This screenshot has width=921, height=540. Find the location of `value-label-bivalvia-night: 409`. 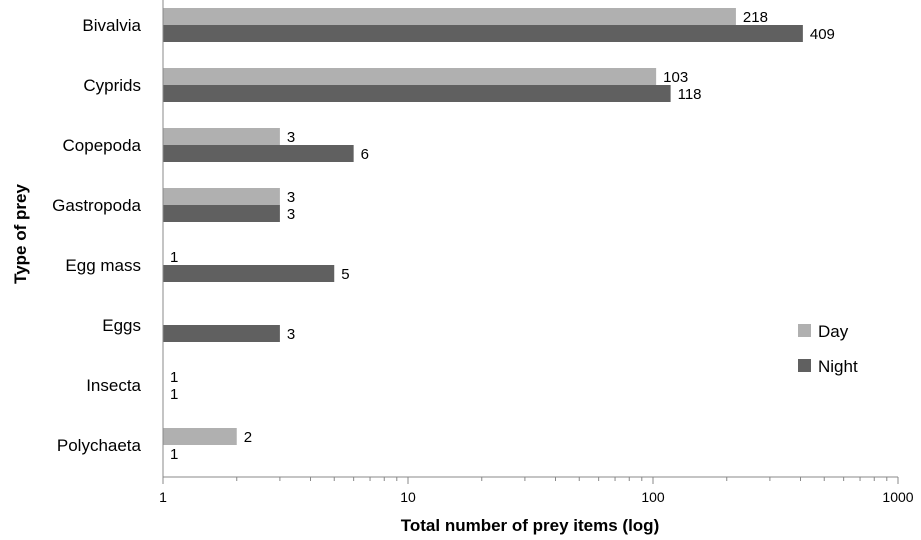

value-label-bivalvia-night: 409 is located at coordinates (822, 34).